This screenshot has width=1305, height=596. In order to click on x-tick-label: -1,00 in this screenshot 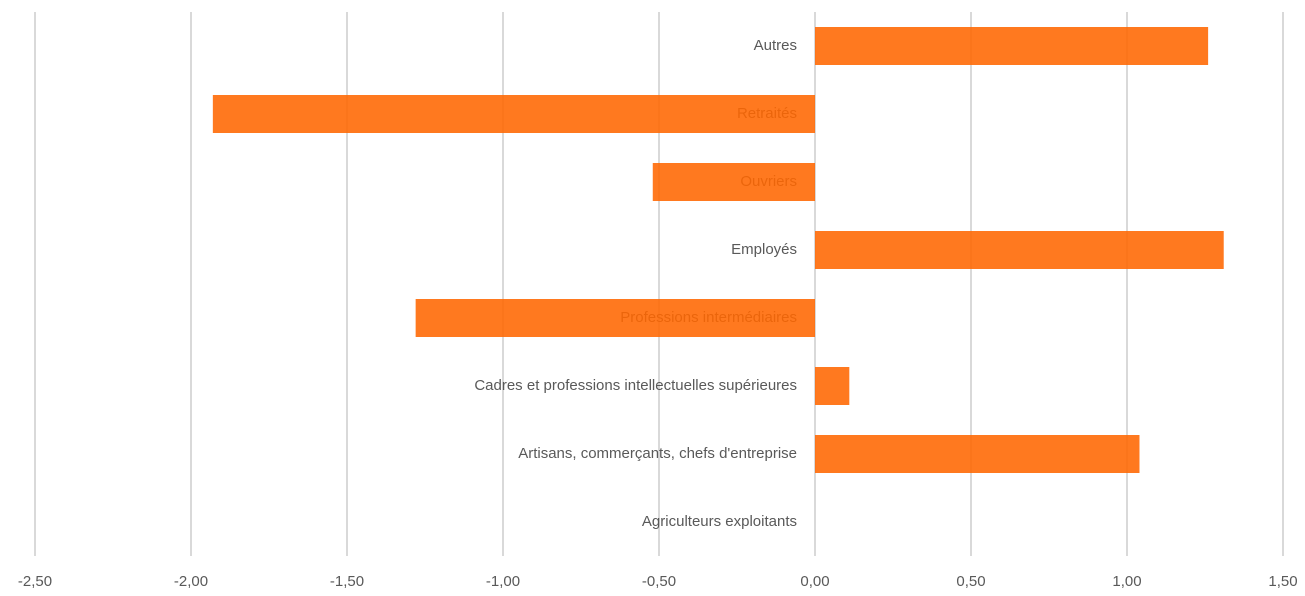, I will do `click(503, 581)`.